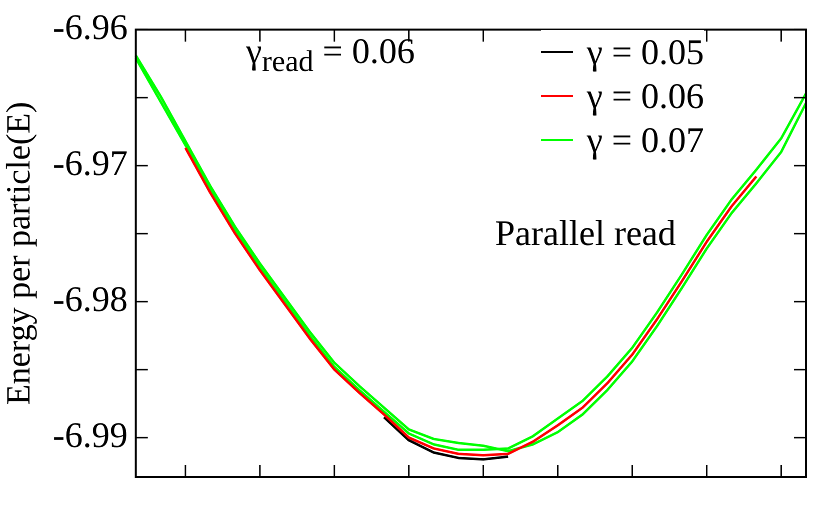  I want to click on y-tick-label: -6.99, so click(90, 435).